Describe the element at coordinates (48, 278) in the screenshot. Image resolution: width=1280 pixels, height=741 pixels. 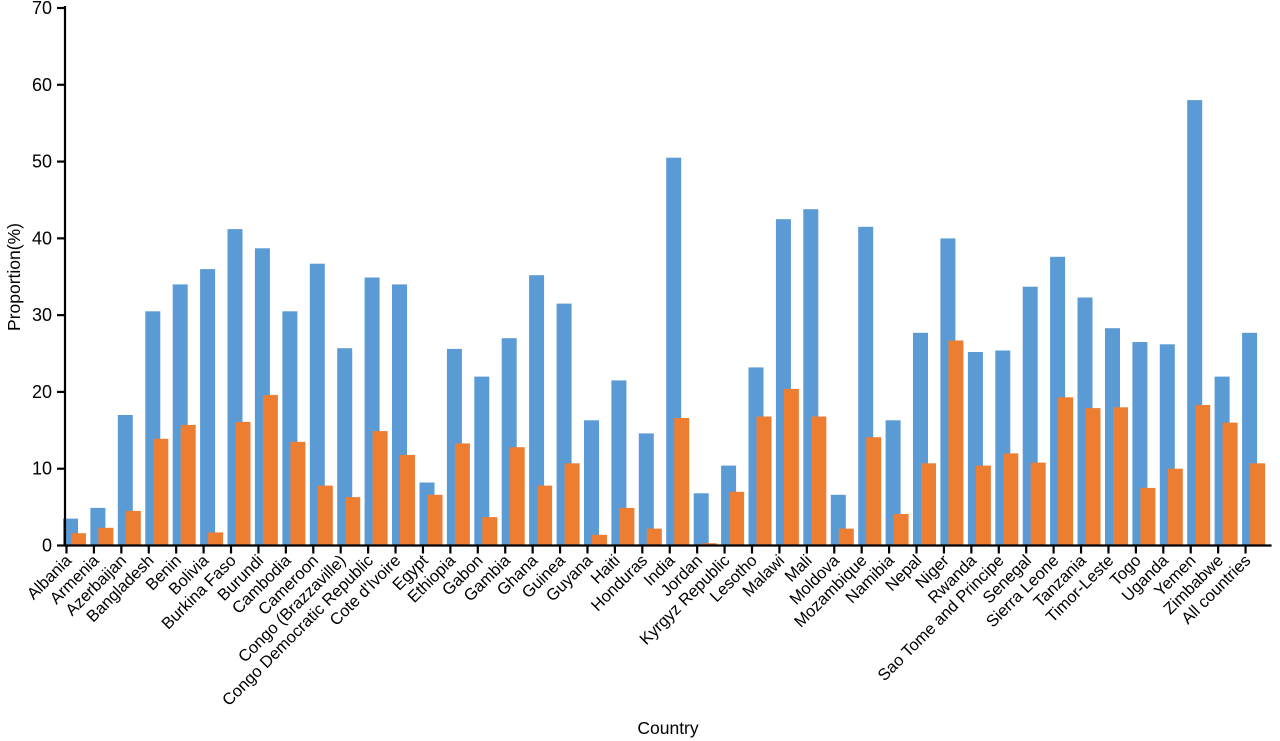
I see `y-axis-tick-labels: 0 10 20 30 40 50 60 70` at that location.